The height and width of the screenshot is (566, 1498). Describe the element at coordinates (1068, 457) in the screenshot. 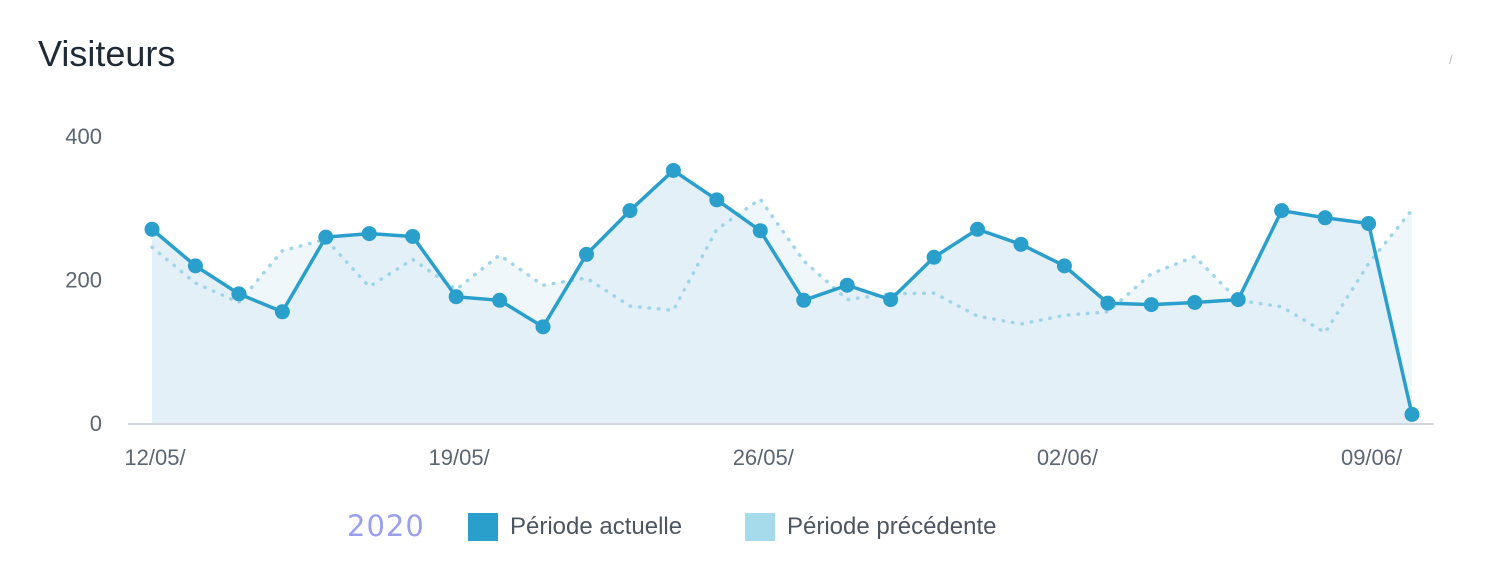

I see `x-tick-label: 02/06/` at that location.